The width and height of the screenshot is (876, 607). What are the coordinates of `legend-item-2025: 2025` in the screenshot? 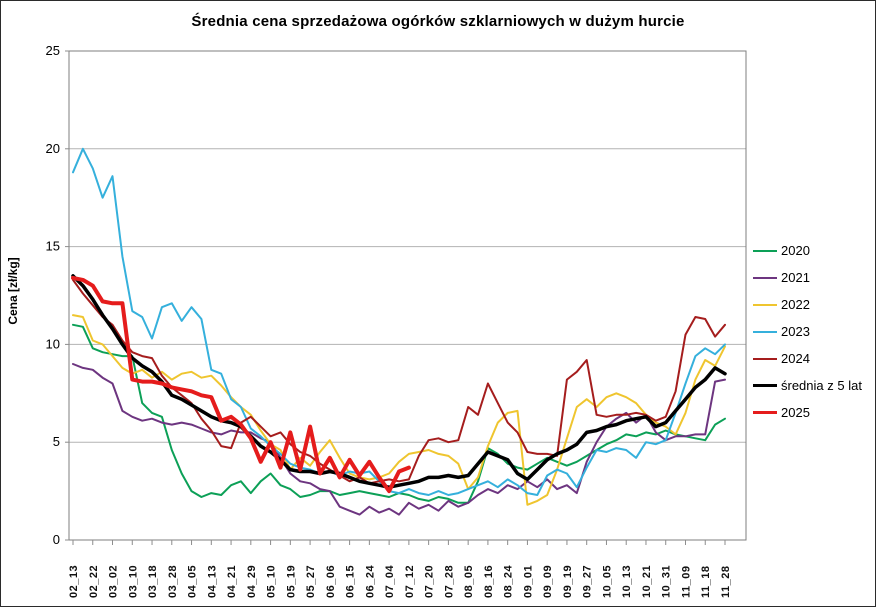 It's located at (807, 412).